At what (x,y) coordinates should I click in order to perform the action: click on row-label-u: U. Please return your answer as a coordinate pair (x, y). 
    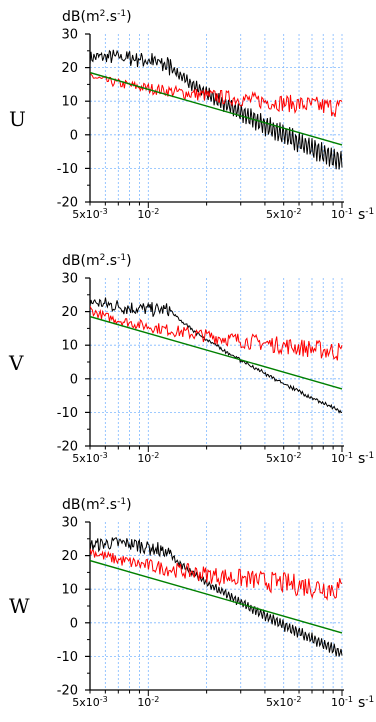
    Looking at the image, I should click on (17, 119).